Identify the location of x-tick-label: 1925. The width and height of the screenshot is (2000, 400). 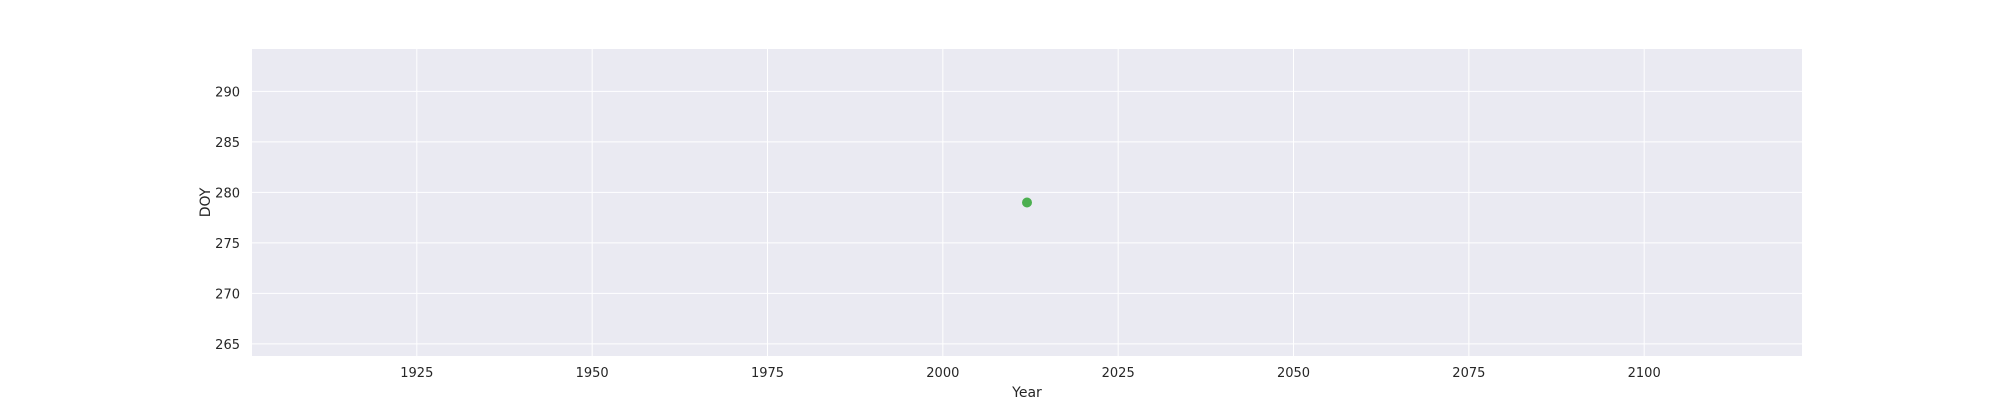
(416, 373).